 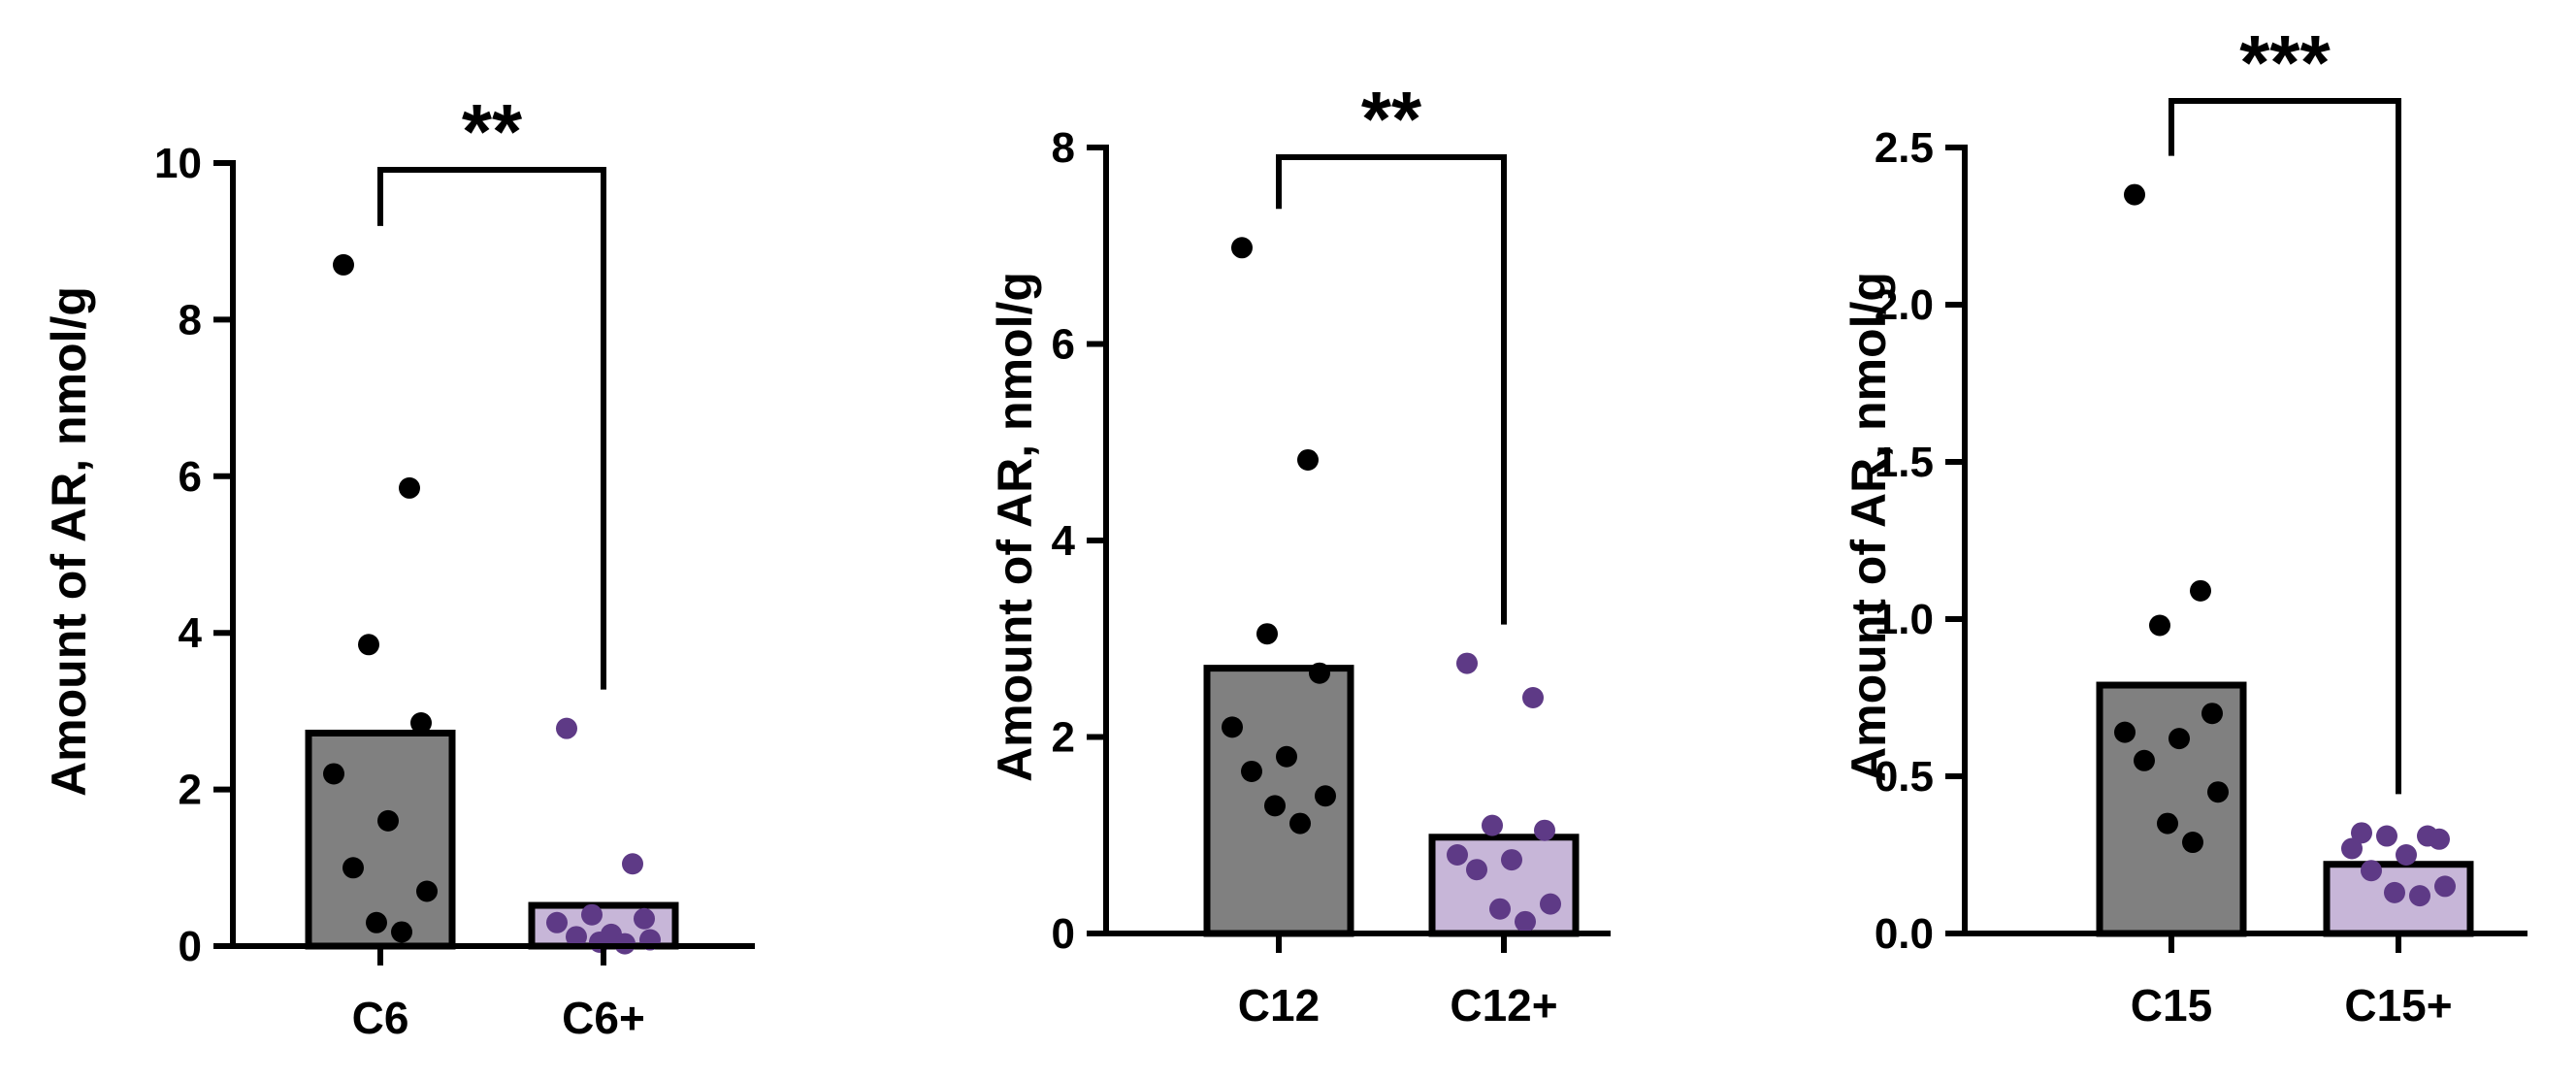 What do you see at coordinates (1905, 777) in the screenshot?
I see `y-tick-label: 0.5` at bounding box center [1905, 777].